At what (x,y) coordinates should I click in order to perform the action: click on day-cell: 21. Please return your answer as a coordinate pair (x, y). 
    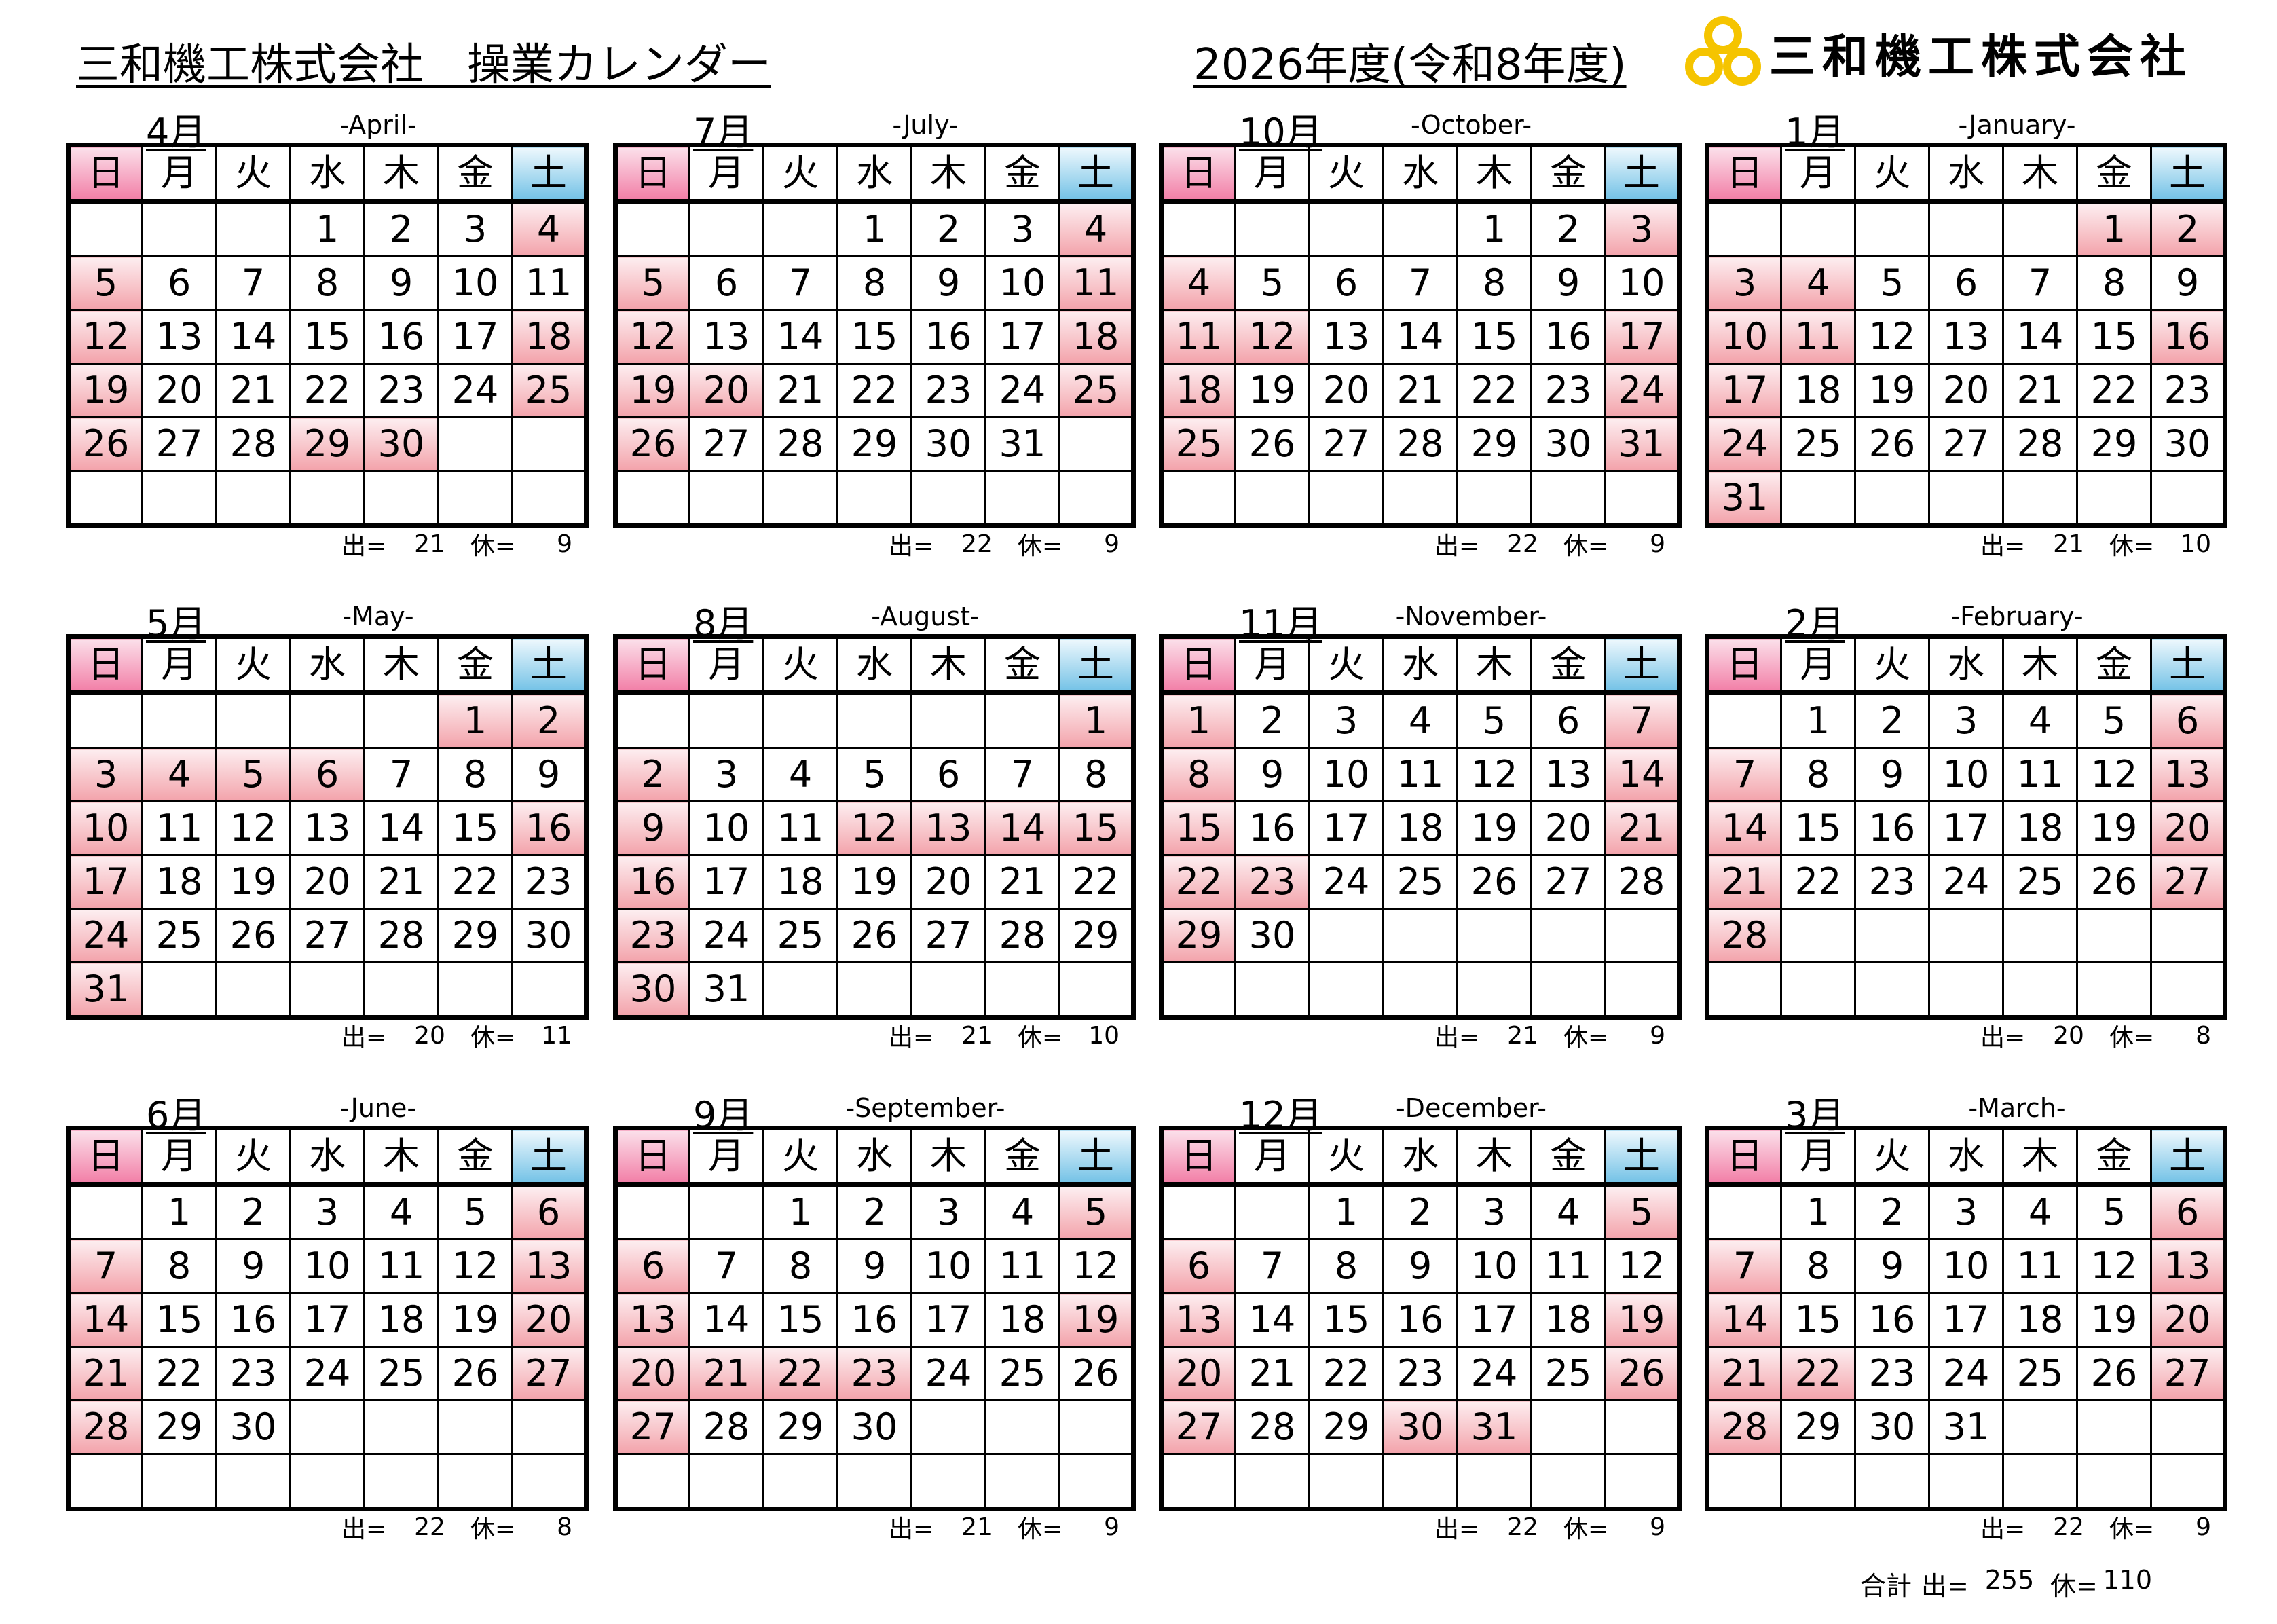
    Looking at the image, I should click on (1022, 882).